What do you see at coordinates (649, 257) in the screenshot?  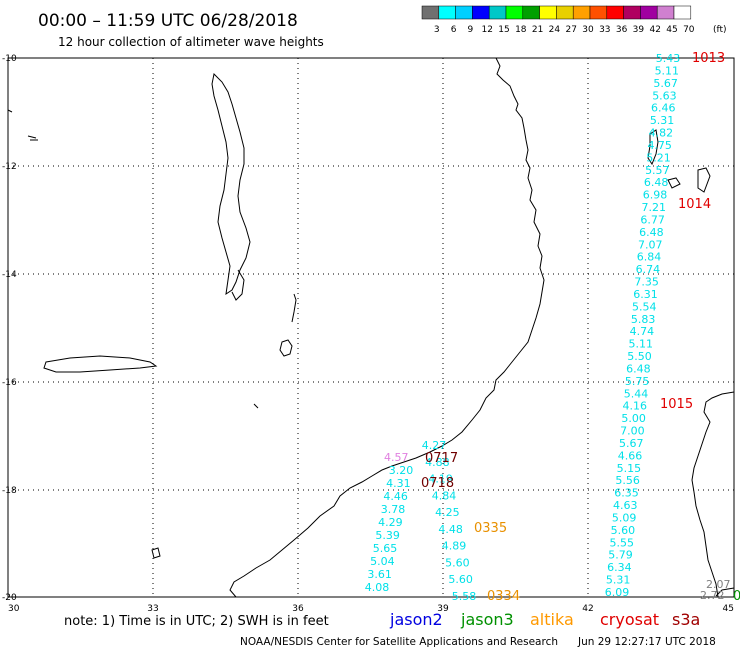 I see `wave-height-value: 6.84` at bounding box center [649, 257].